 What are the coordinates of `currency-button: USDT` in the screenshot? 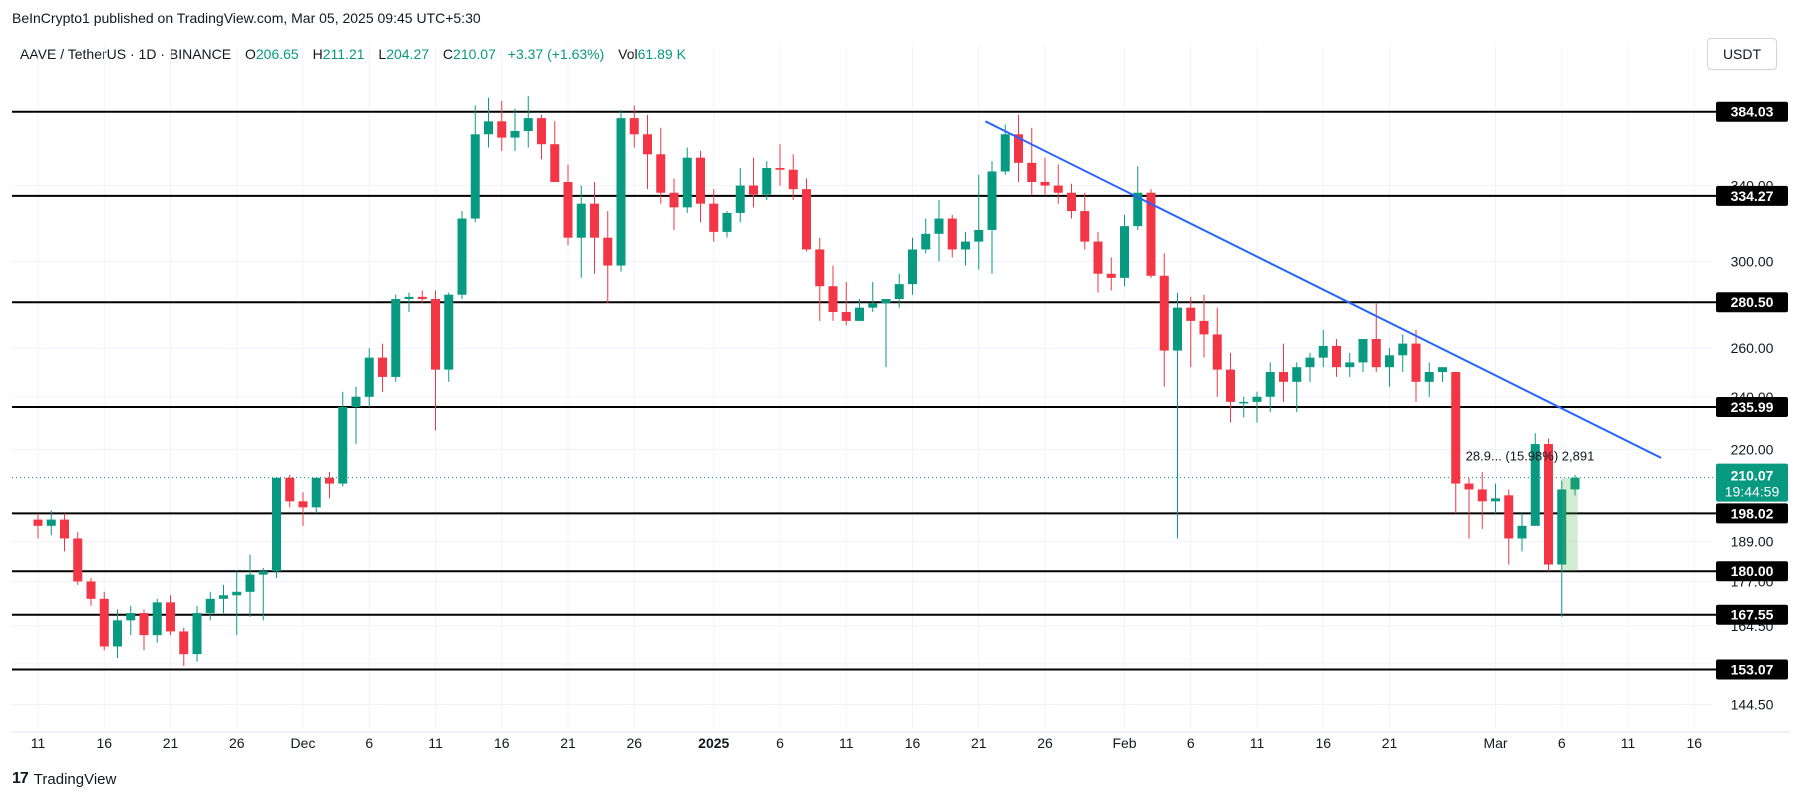 It's located at (1742, 54).